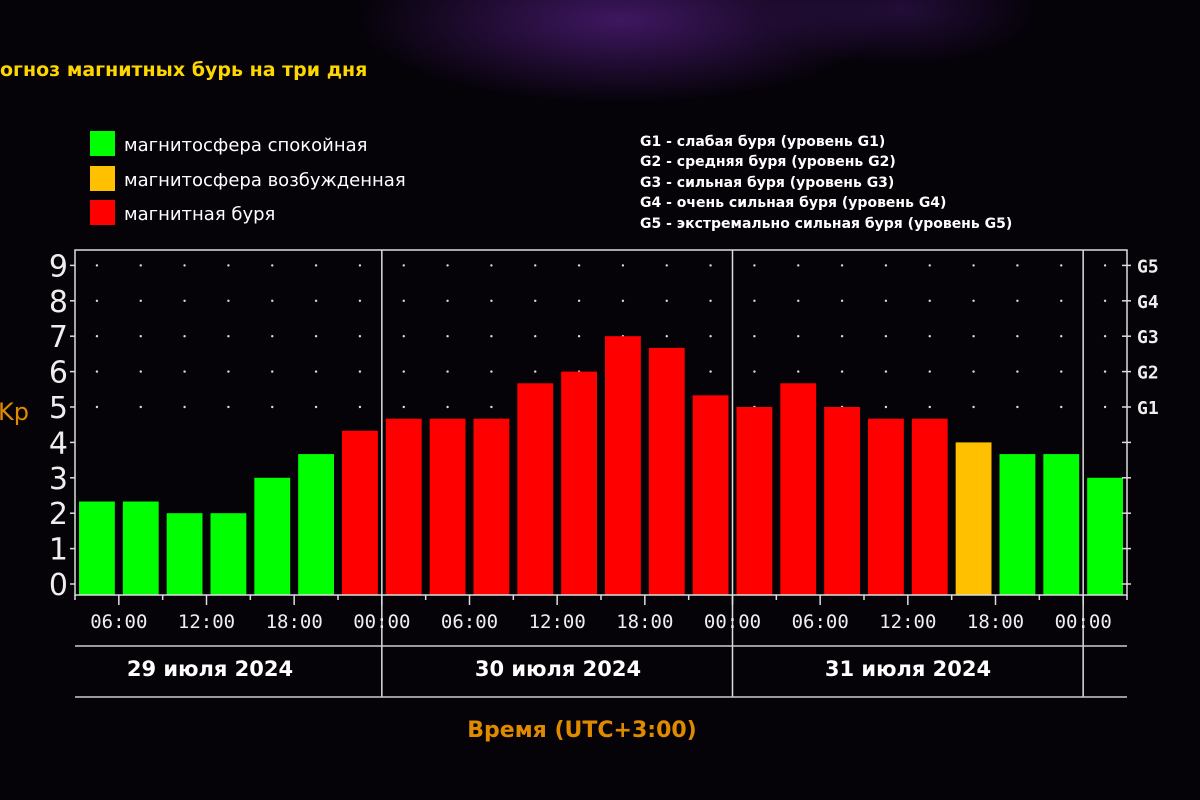 The height and width of the screenshot is (800, 1200). Describe the element at coordinates (265, 180) in the screenshot. I see `legend-label-excited: магнитосфера возбужденная` at that location.